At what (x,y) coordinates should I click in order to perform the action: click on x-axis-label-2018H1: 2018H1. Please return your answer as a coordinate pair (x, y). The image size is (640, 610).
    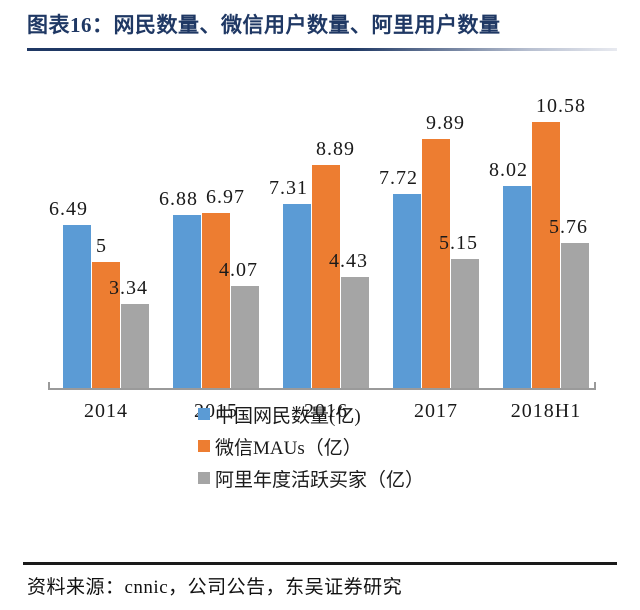
    Looking at the image, I should click on (546, 411).